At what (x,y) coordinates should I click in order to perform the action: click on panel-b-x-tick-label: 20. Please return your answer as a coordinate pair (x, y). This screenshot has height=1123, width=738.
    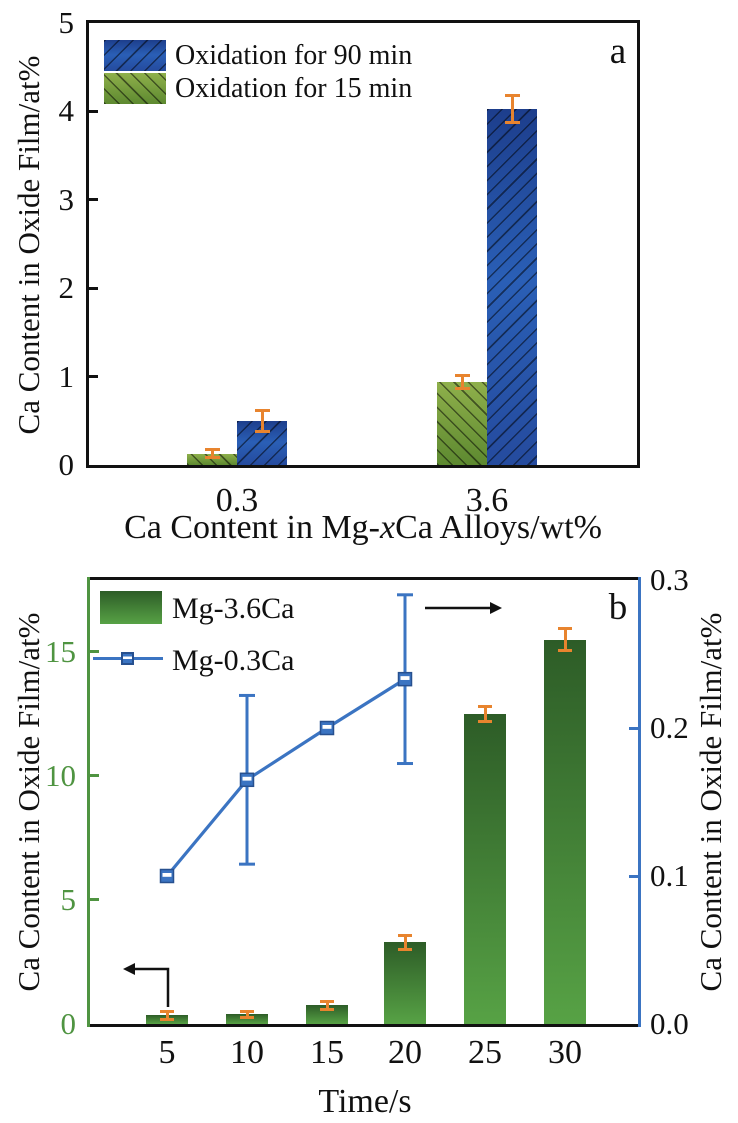
    Looking at the image, I should click on (405, 1052).